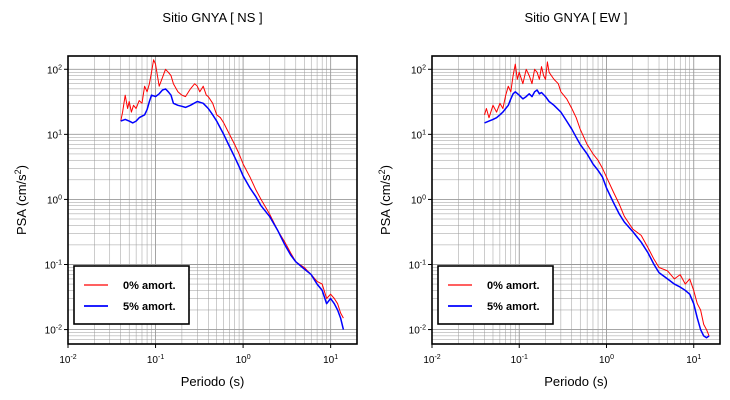 This screenshot has height=400, width=730. I want to click on chart-title: Sitio GNYA [ EW ], so click(575, 17).